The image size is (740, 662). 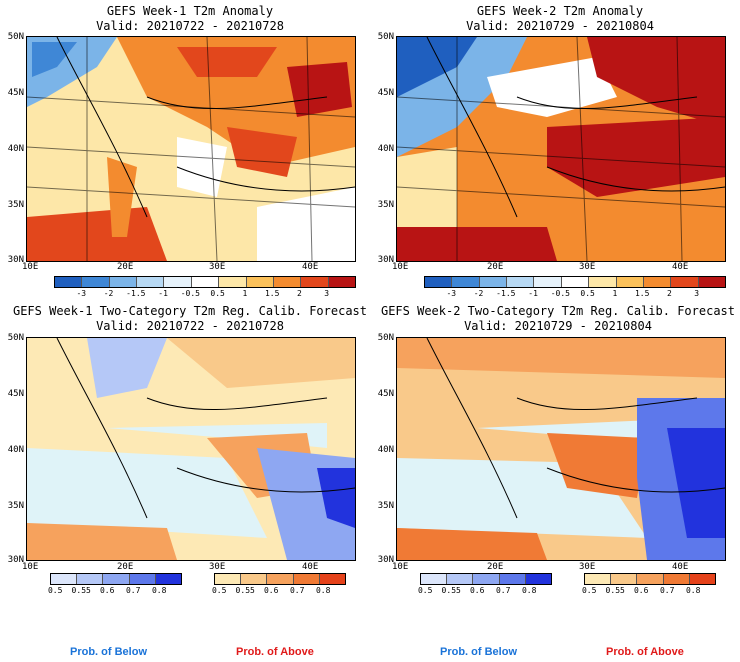 I want to click on panel1-lat-35: 35N, so click(x=15, y=205).